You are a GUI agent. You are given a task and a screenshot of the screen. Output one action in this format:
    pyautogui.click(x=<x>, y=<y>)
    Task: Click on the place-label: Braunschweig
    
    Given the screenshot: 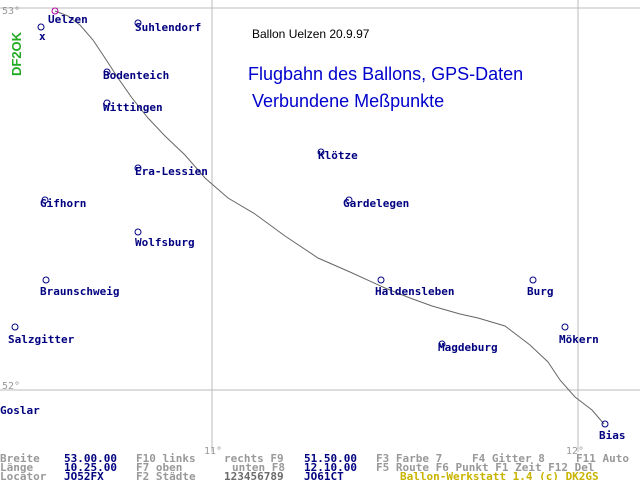 What is the action you would take?
    pyautogui.click(x=79, y=291)
    